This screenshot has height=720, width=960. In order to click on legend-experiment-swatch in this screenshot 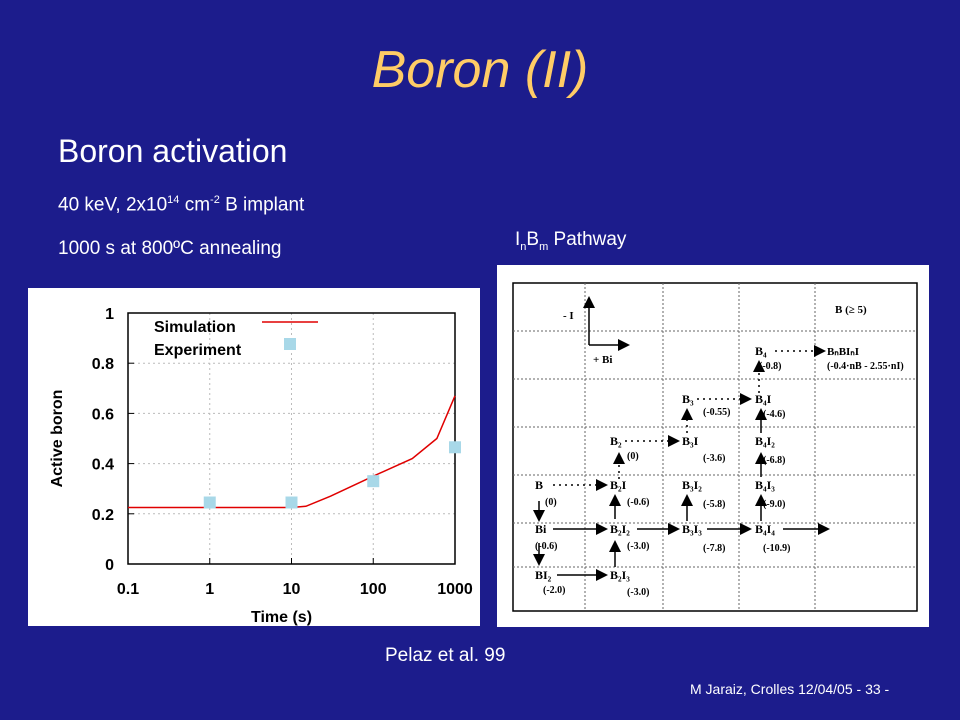, I will do `click(290, 344)`.